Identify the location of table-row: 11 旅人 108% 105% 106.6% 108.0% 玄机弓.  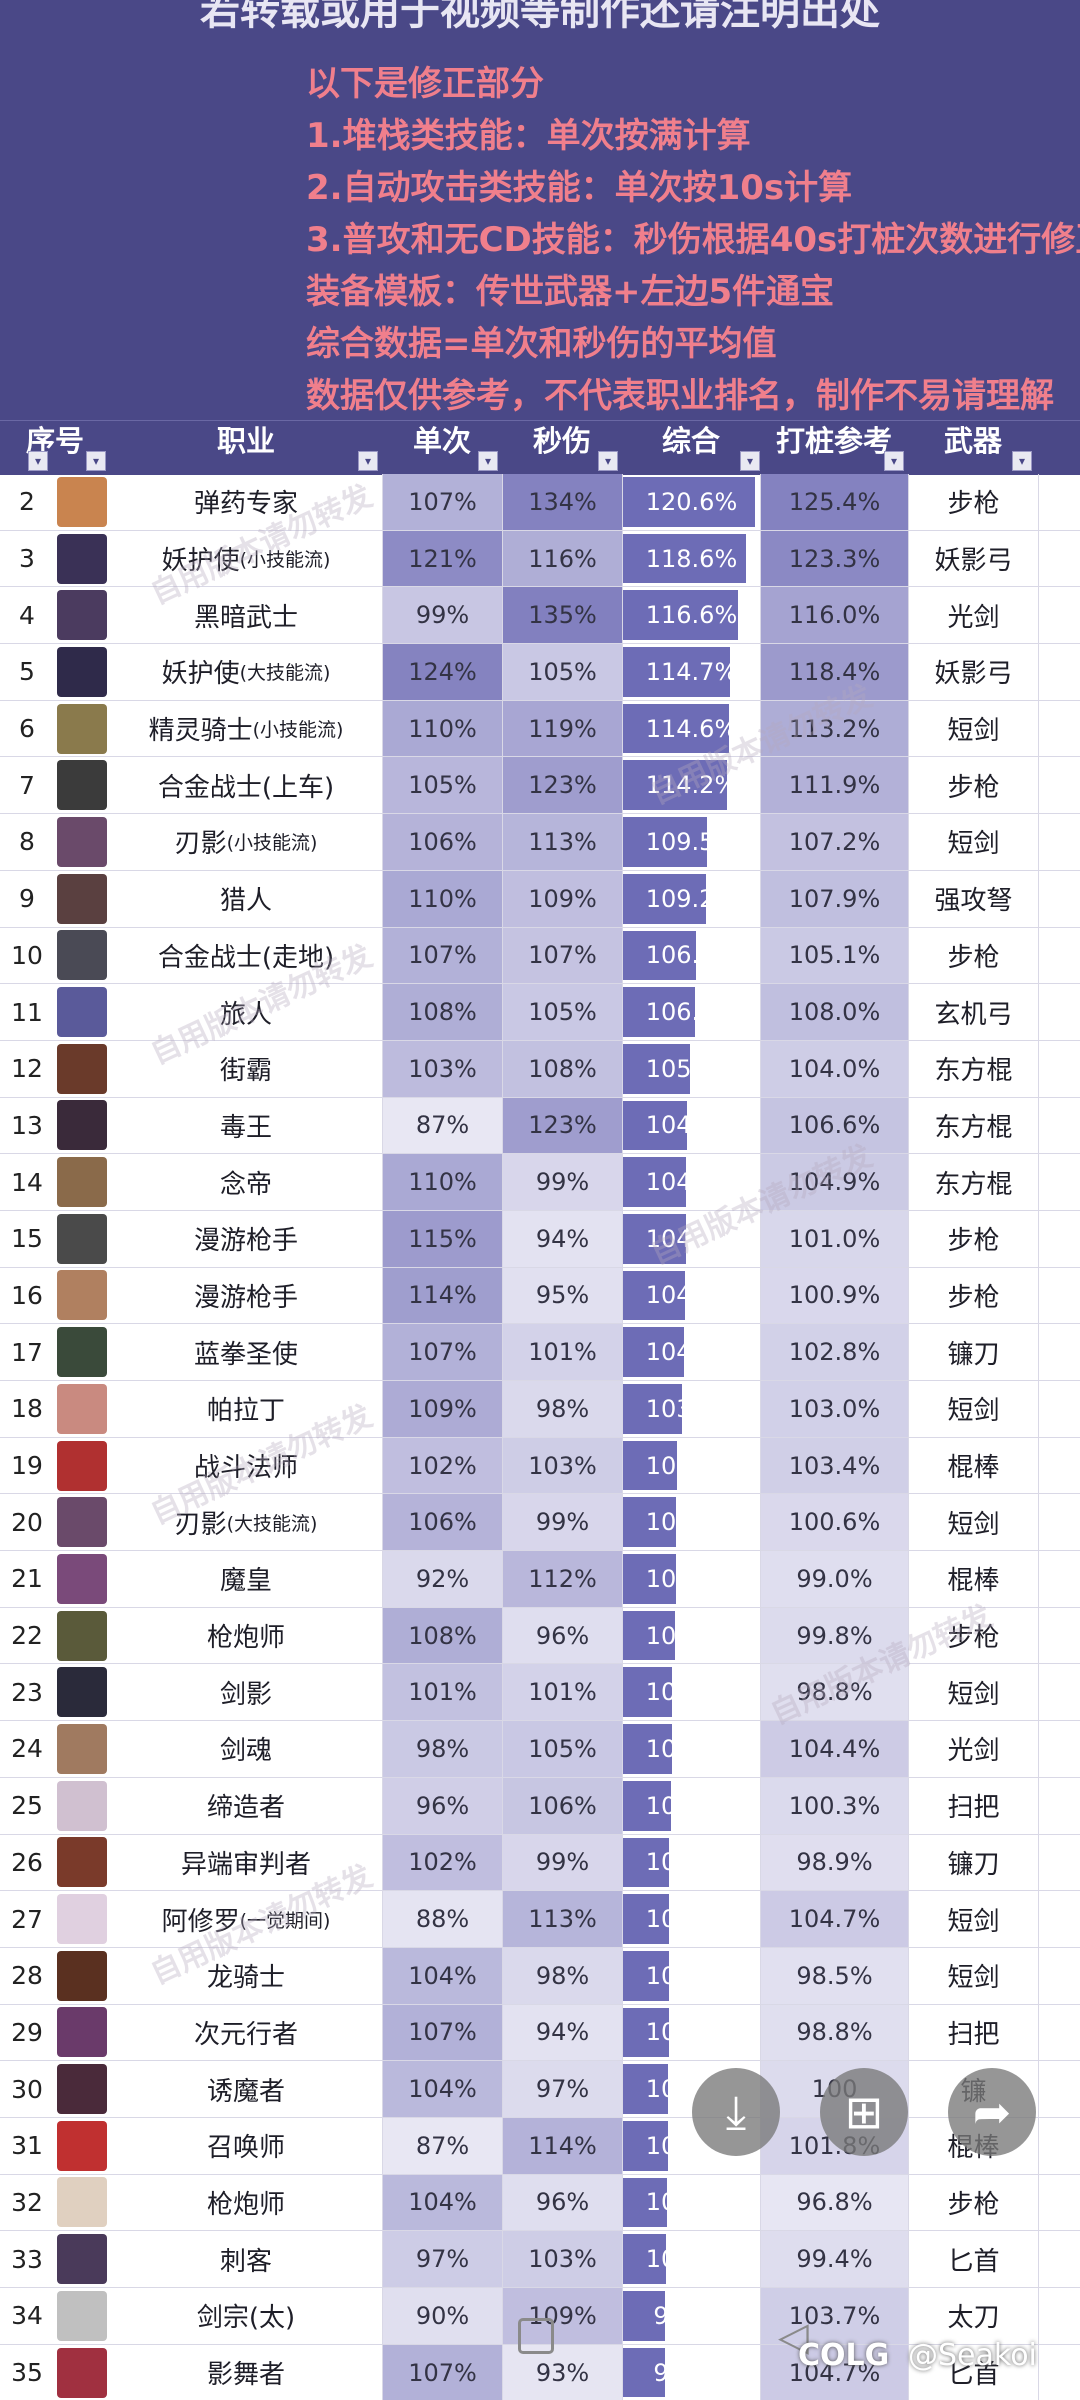
(540, 1012).